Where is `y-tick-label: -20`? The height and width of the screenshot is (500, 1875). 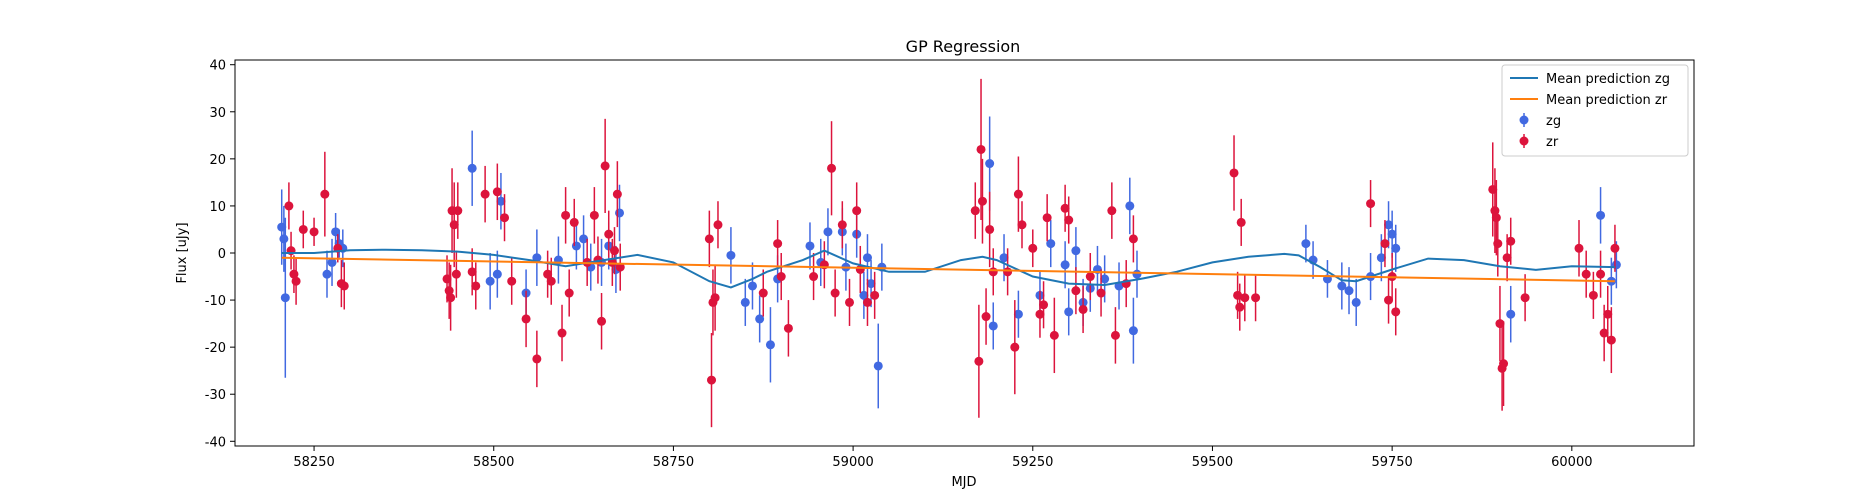
y-tick-label: -20 is located at coordinates (215, 348).